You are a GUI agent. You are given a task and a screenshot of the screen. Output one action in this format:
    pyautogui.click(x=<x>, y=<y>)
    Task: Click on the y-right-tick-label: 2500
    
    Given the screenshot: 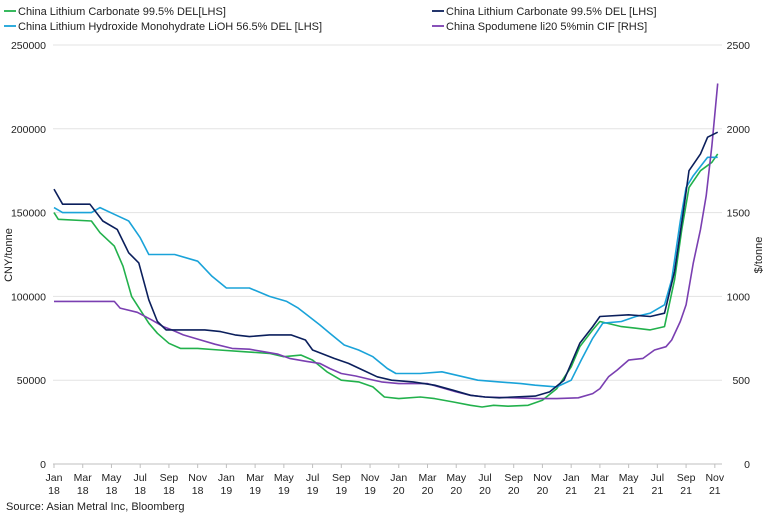 What is the action you would take?
    pyautogui.click(x=739, y=46)
    